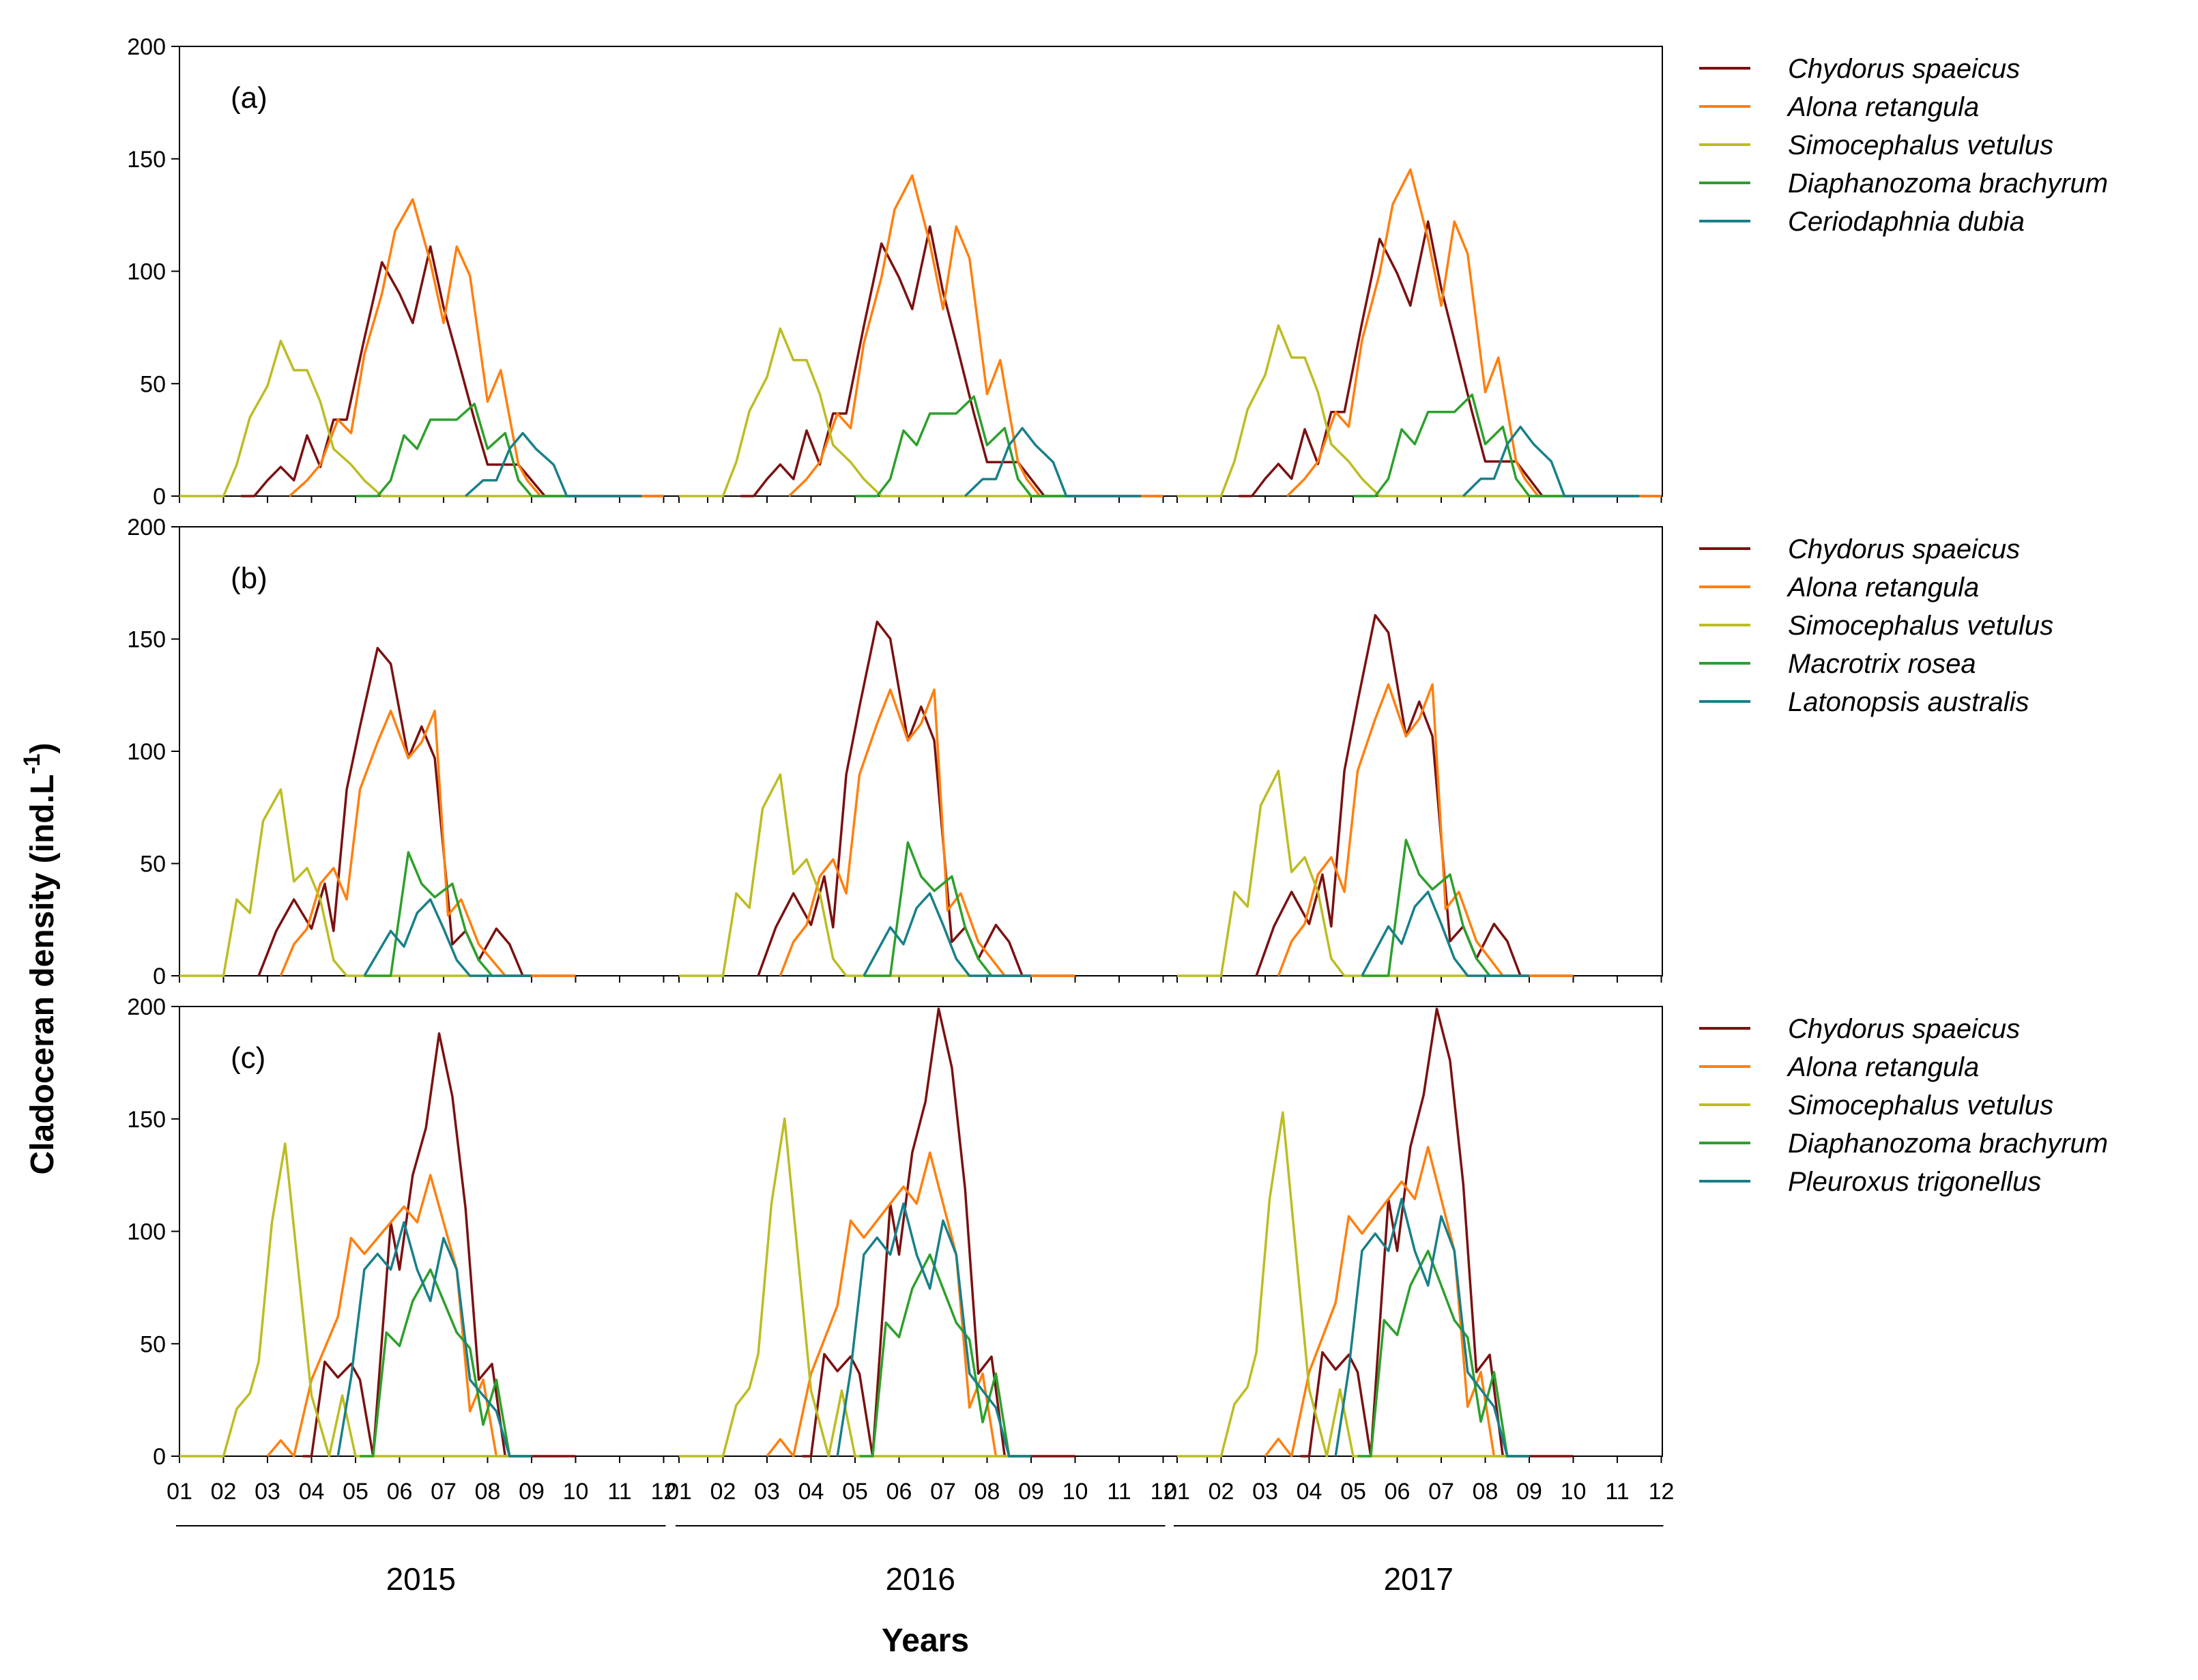 This screenshot has width=2198, height=1680. I want to click on legend-label: Macrotrix rosea, so click(1882, 664).